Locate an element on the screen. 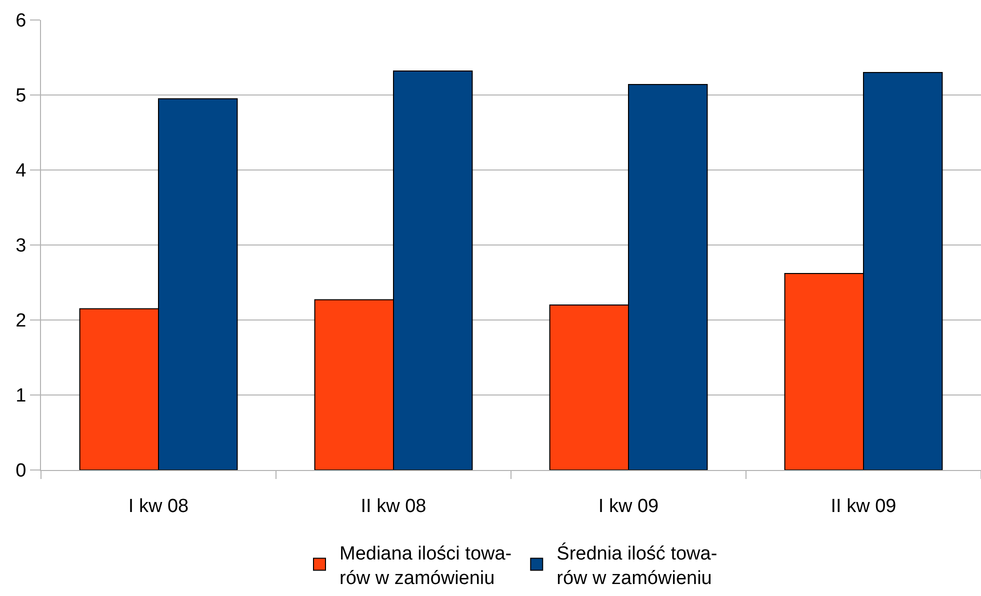 The height and width of the screenshot is (596, 981). legend-label: Mediana ilości towa- rów w zamówieniu is located at coordinates (426, 566).